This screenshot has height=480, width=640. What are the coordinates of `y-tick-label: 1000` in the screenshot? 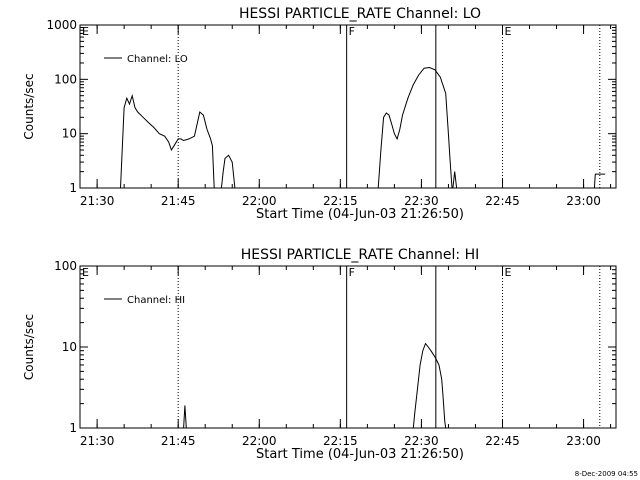 It's located at (61, 25).